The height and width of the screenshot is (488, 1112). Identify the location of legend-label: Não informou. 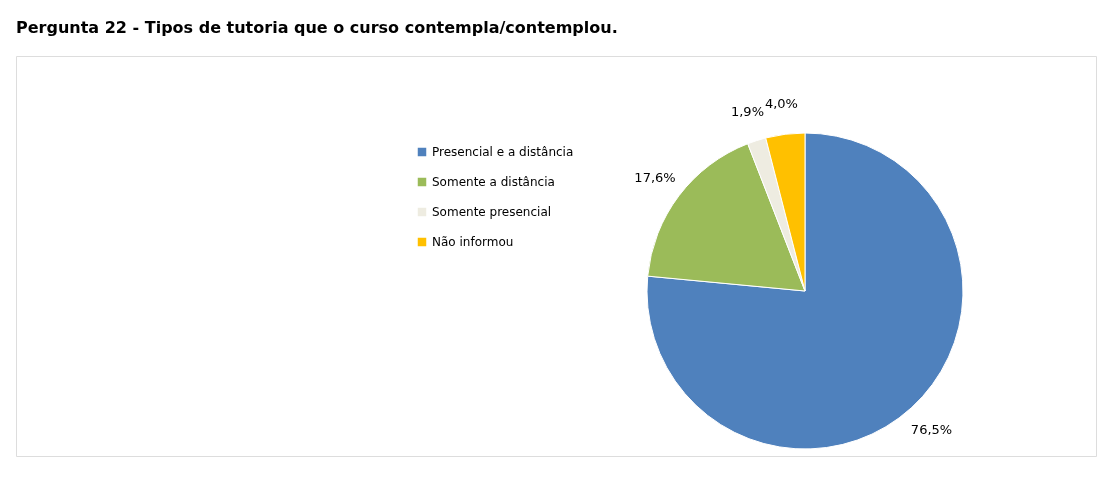
(473, 242).